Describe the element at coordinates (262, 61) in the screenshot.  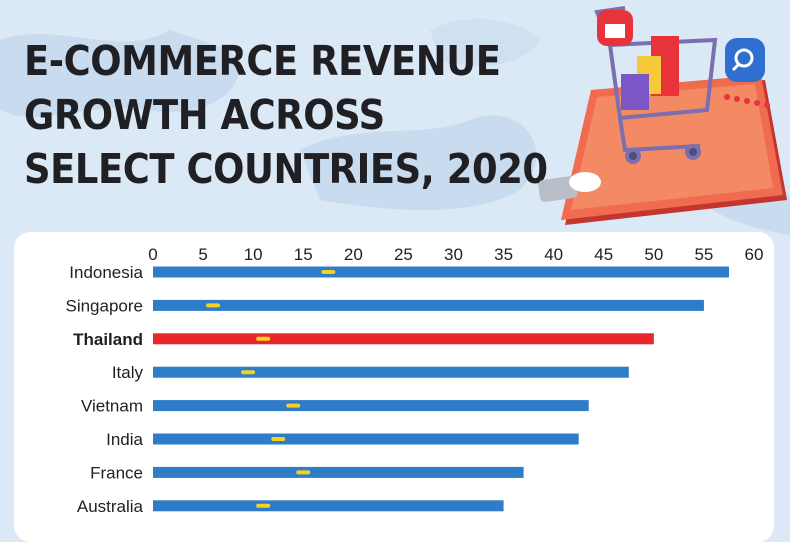
I see `title-line-1: E-COMMERCE REVENUE` at that location.